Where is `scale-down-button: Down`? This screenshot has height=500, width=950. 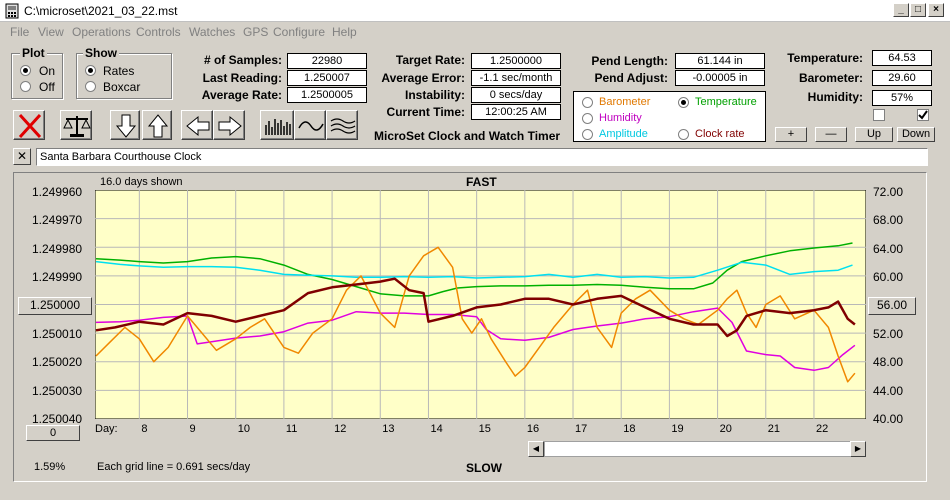 scale-down-button: Down is located at coordinates (916, 134).